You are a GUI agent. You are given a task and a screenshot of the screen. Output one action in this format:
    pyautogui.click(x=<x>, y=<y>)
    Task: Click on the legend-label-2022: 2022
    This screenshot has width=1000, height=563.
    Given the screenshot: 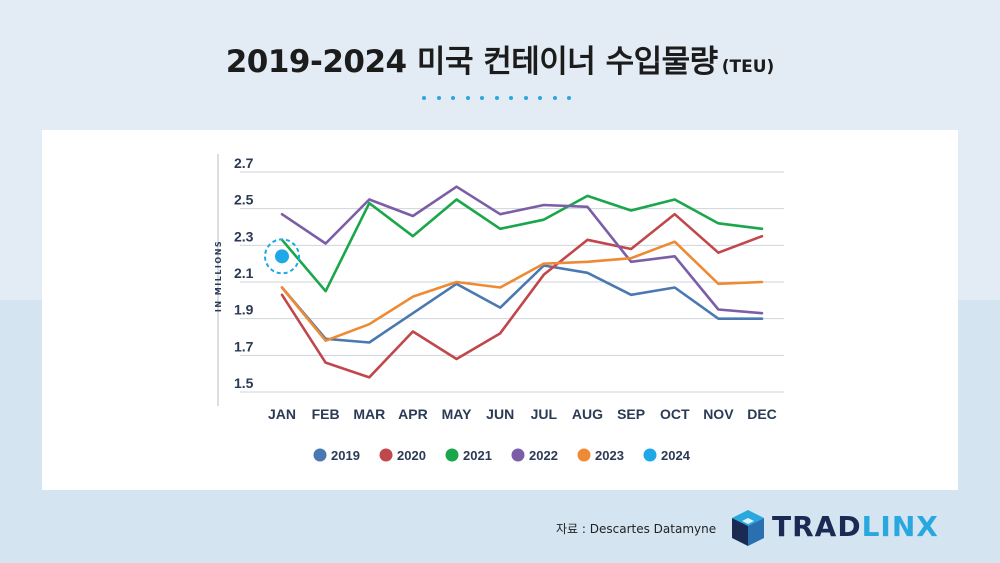 What is the action you would take?
    pyautogui.click(x=543, y=455)
    